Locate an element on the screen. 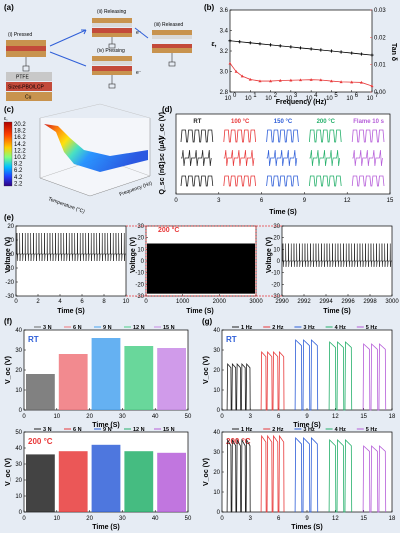 The height and width of the screenshot is (533, 400). state-pressing: (iv) Pressing is located at coordinates (111, 51).